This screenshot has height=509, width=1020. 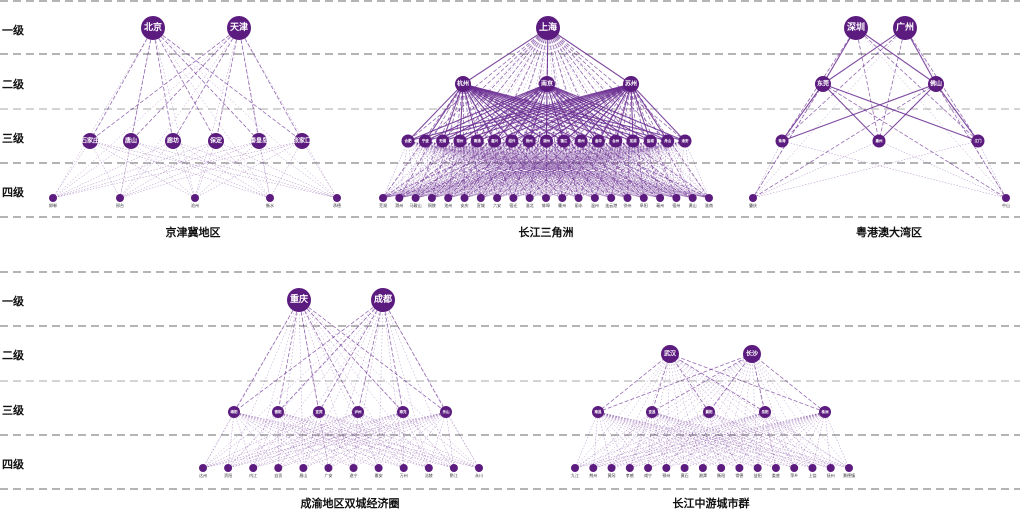 What do you see at coordinates (464, 201) in the screenshot?
I see `city-node: 安庆` at bounding box center [464, 201].